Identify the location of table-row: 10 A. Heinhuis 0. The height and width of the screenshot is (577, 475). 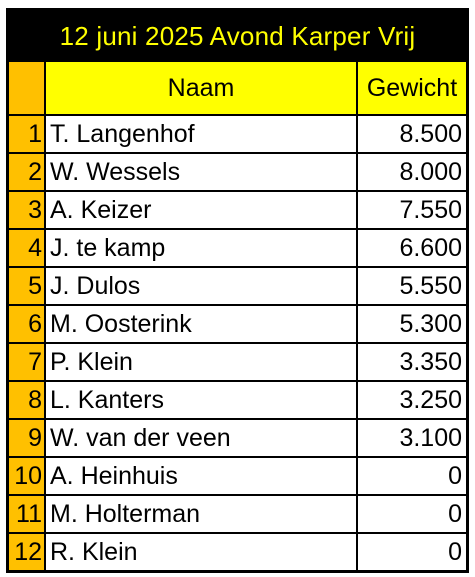
(237, 475).